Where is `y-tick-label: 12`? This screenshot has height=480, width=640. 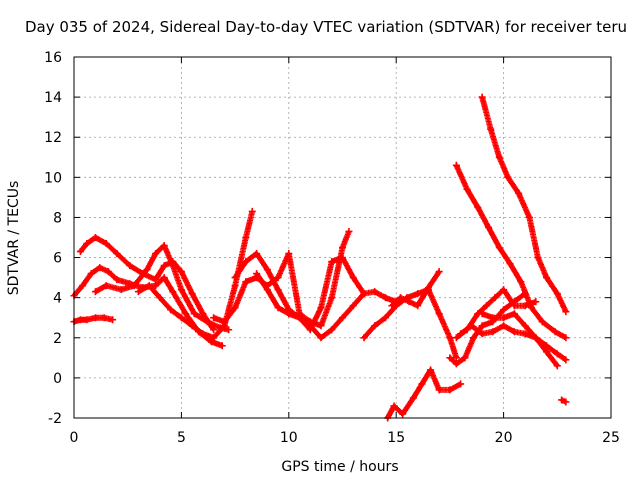 y-tick-label: 12 is located at coordinates (53, 138).